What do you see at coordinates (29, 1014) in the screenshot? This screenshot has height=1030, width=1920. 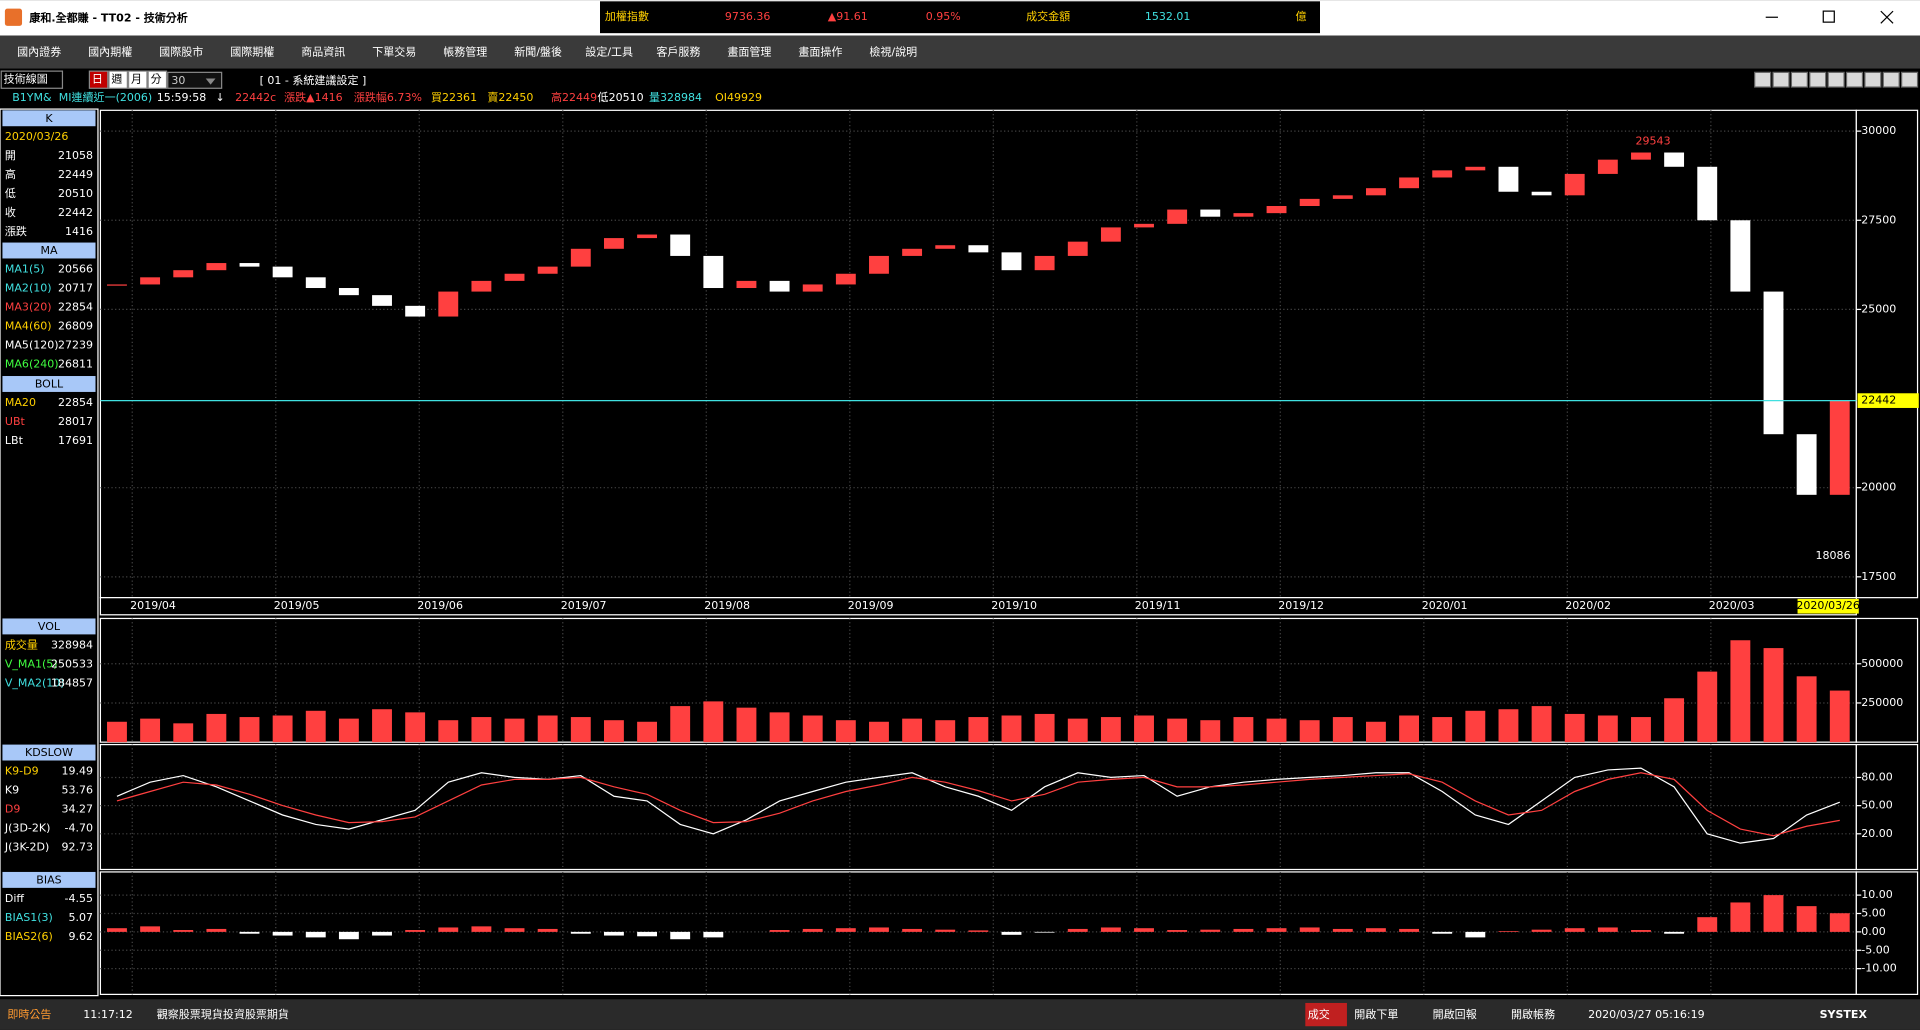 I see `notice-label: 即時公告` at bounding box center [29, 1014].